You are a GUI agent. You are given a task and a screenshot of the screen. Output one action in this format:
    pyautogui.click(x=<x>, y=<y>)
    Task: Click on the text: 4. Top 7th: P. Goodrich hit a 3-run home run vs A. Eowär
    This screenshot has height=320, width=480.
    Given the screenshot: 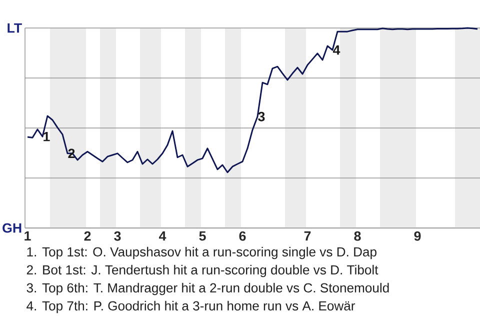 What is the action you would take?
    pyautogui.click(x=191, y=307)
    